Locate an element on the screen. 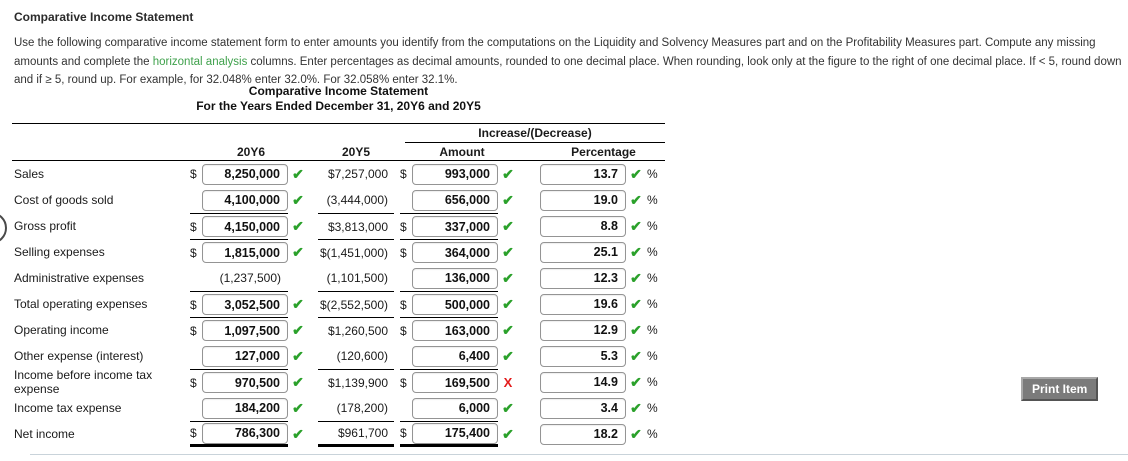  page-title: Comparative Income Statement is located at coordinates (104, 17).